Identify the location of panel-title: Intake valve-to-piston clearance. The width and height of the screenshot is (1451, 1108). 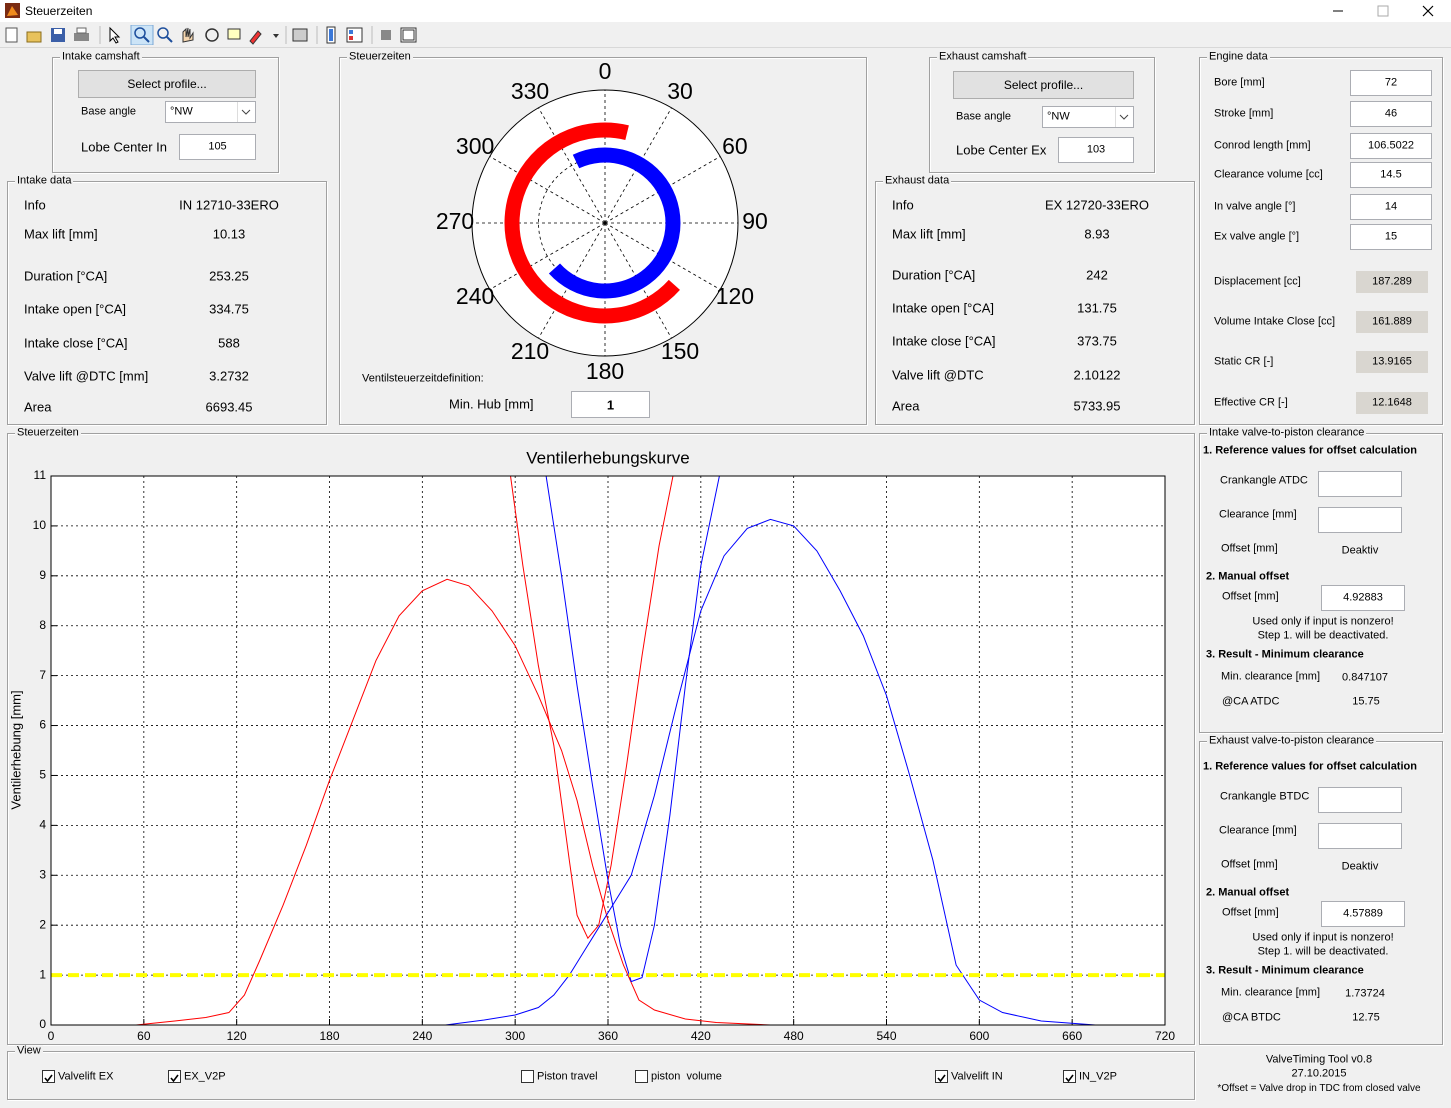
(1286, 433).